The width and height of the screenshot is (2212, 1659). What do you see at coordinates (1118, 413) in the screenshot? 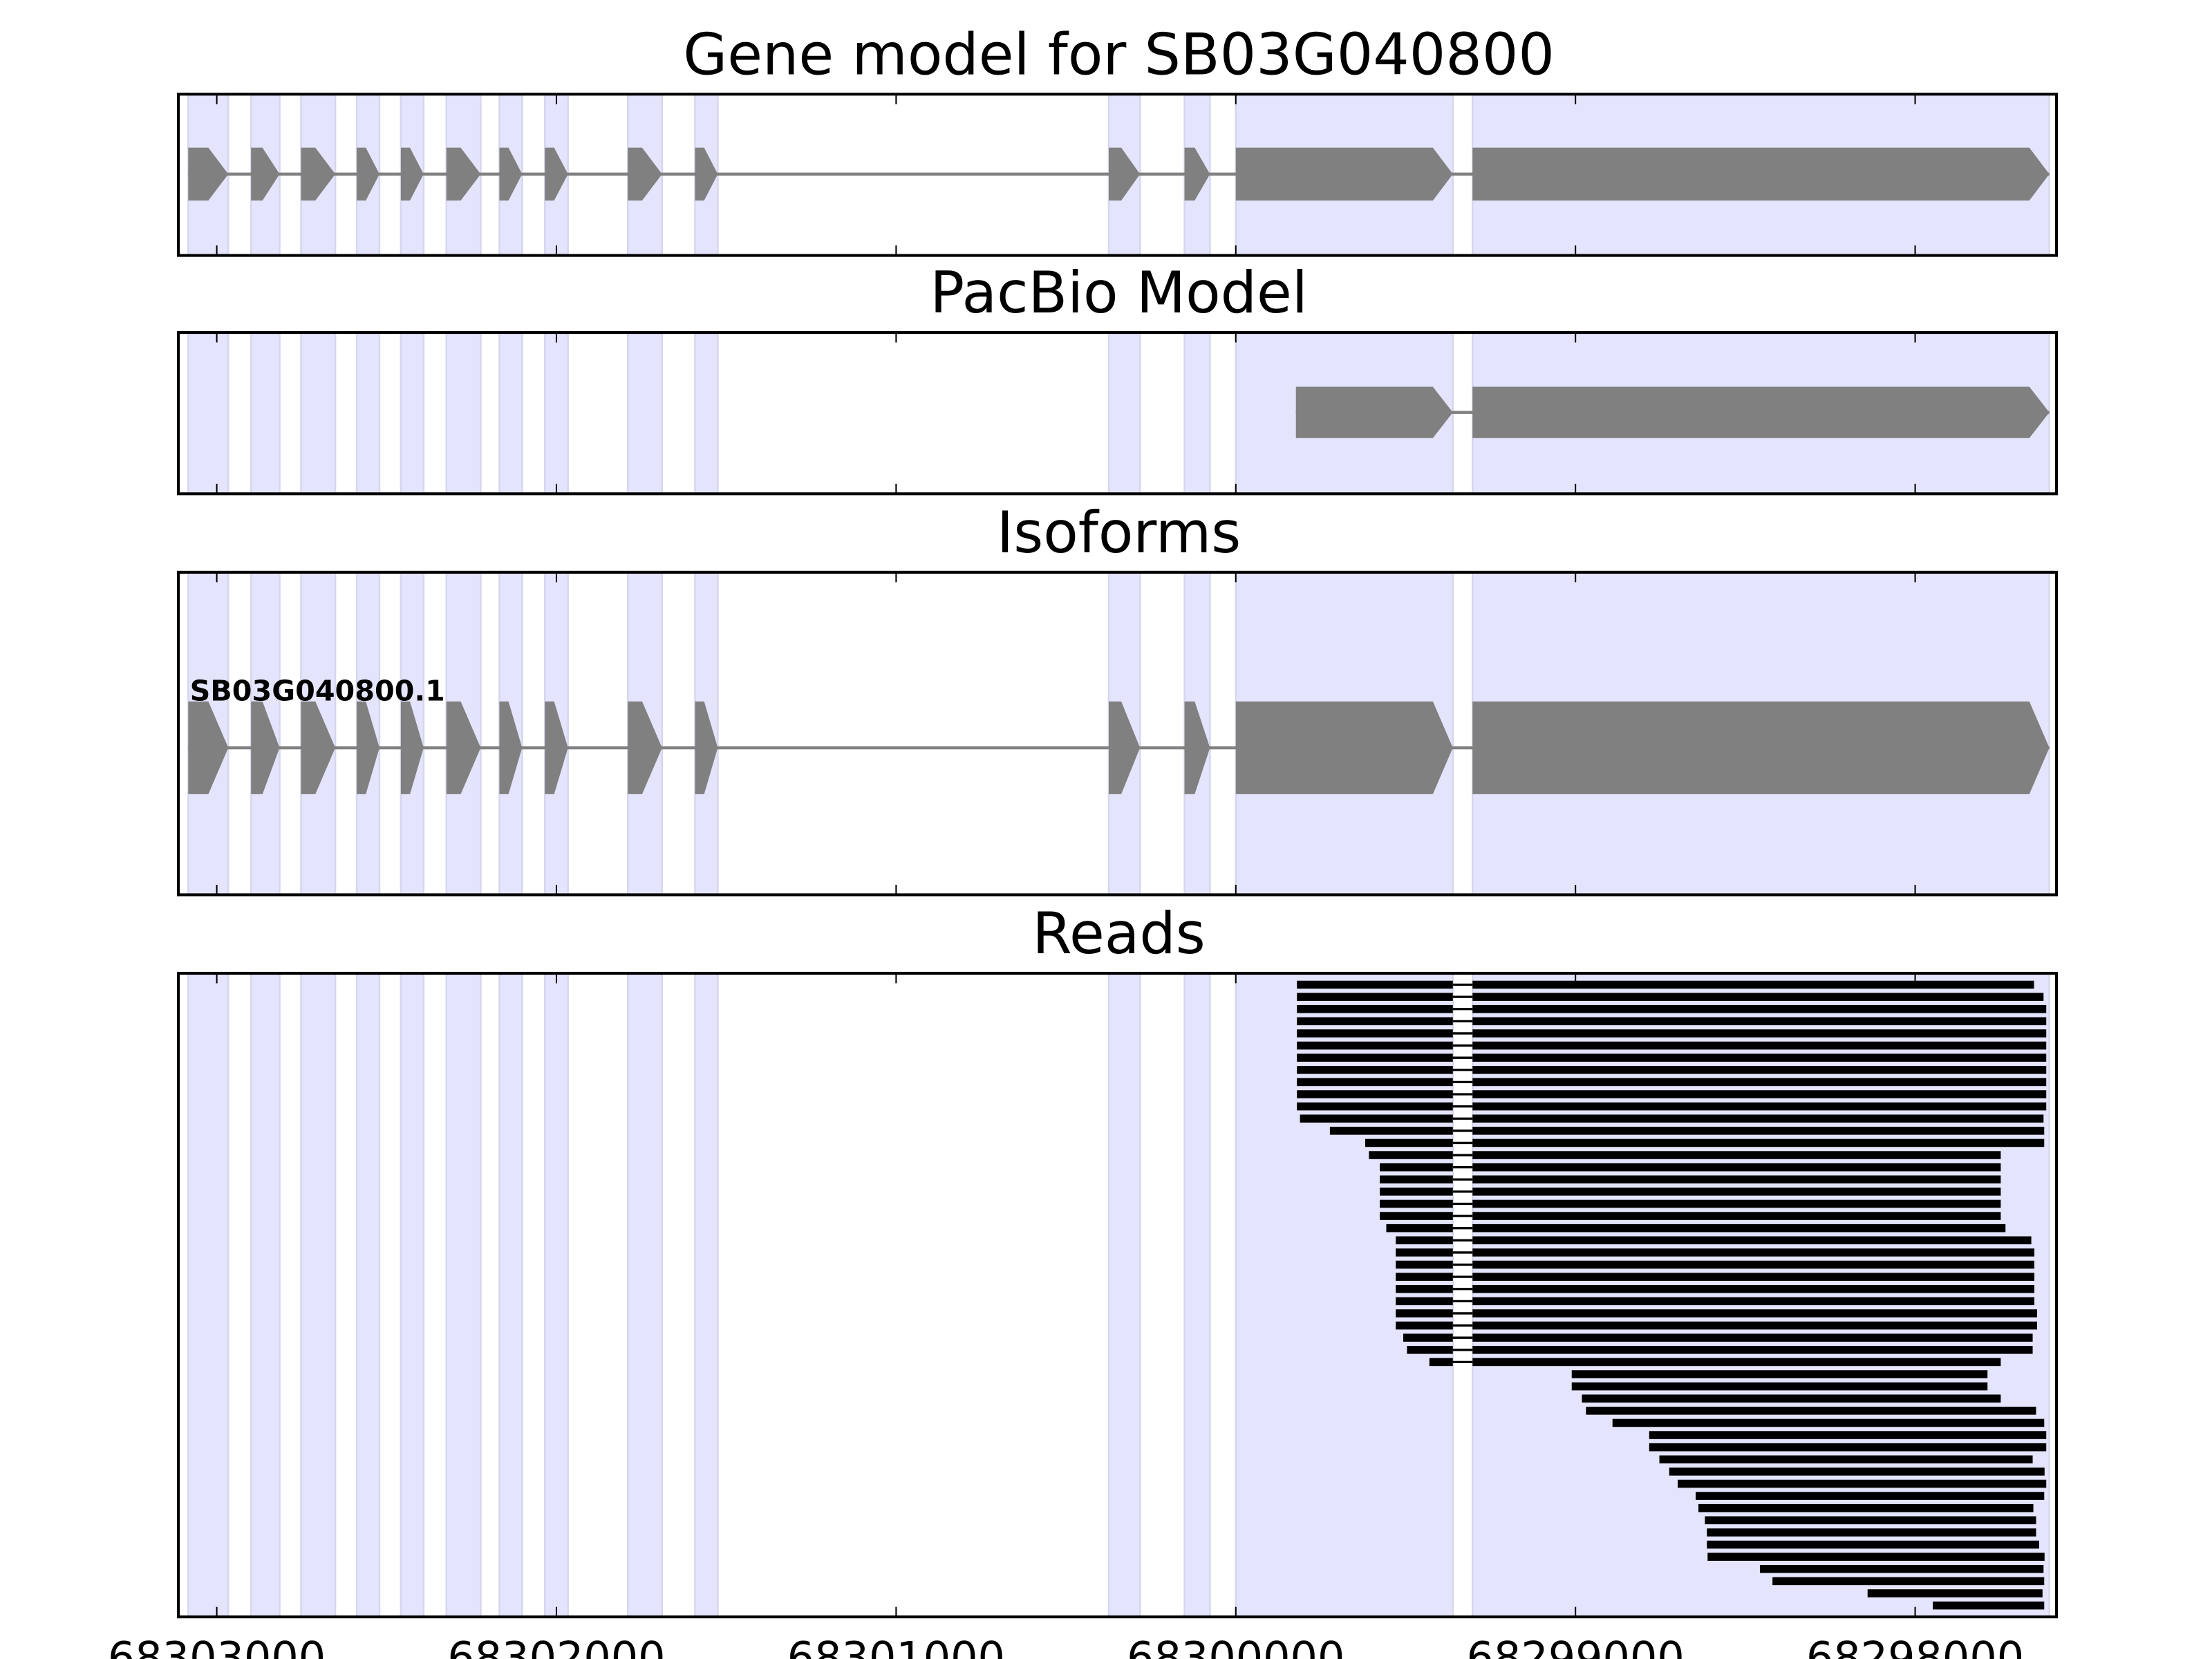
I see `axes-frame` at bounding box center [1118, 413].